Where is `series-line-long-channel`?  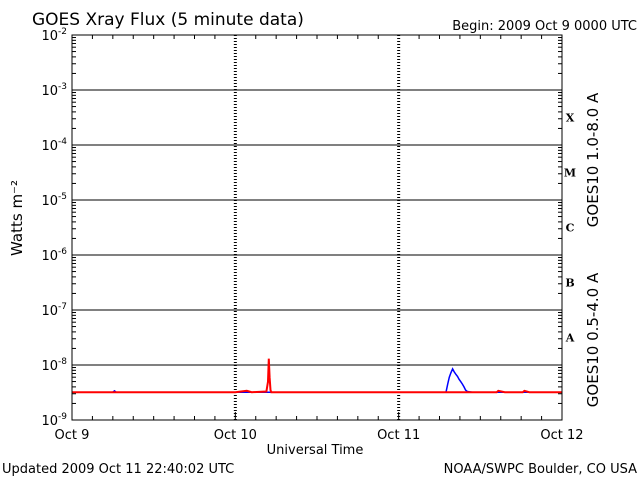 series-line-long-channel is located at coordinates (317, 376).